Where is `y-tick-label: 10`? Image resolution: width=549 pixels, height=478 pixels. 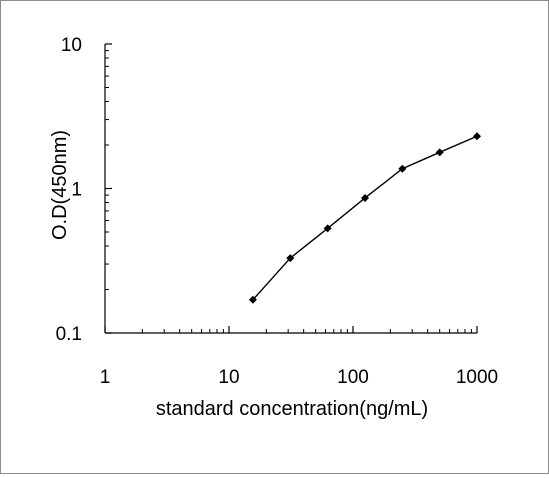 y-tick-label: 10 is located at coordinates (71, 45).